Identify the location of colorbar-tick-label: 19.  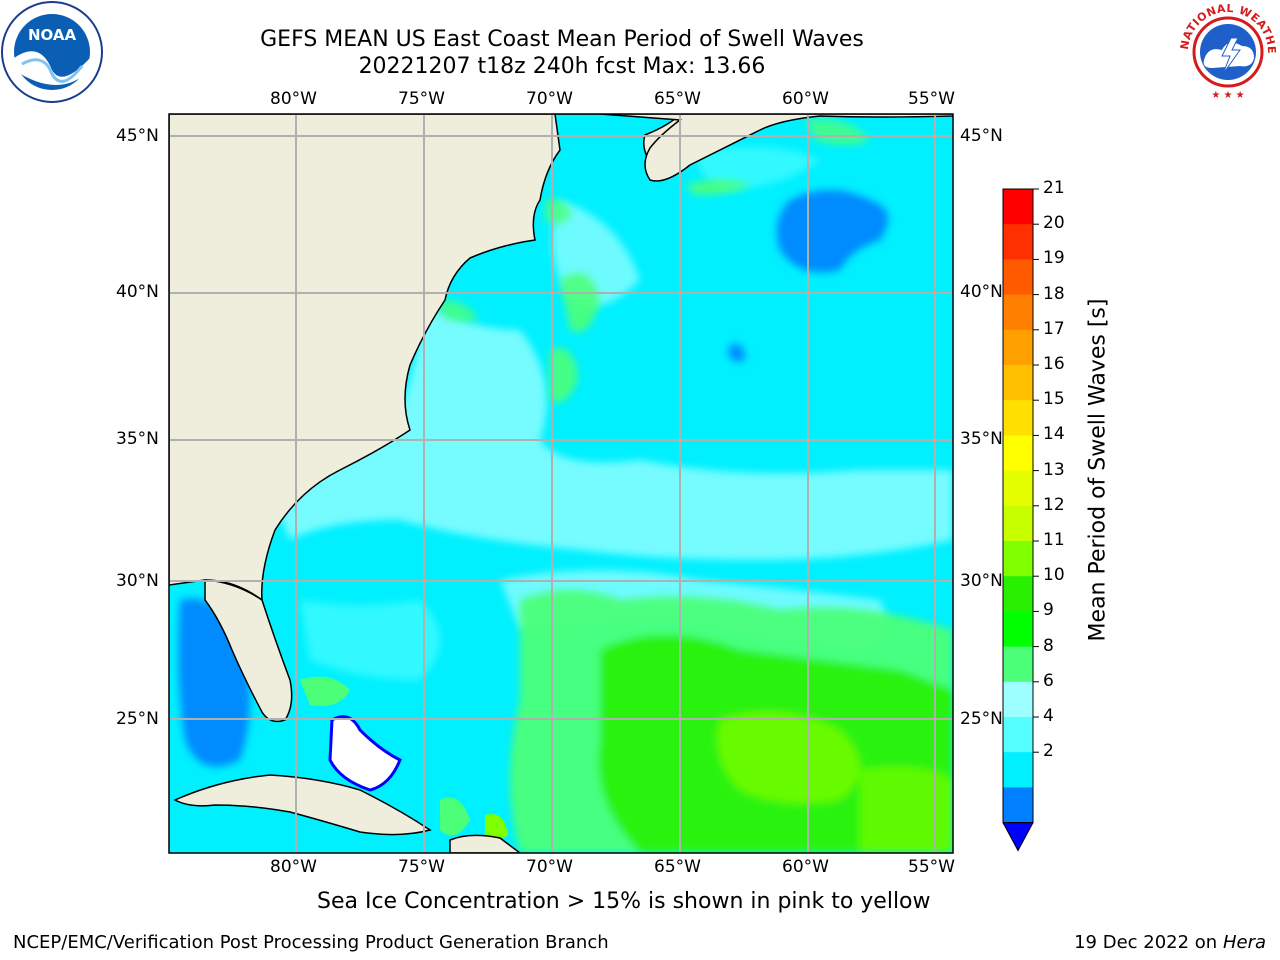
(1054, 258).